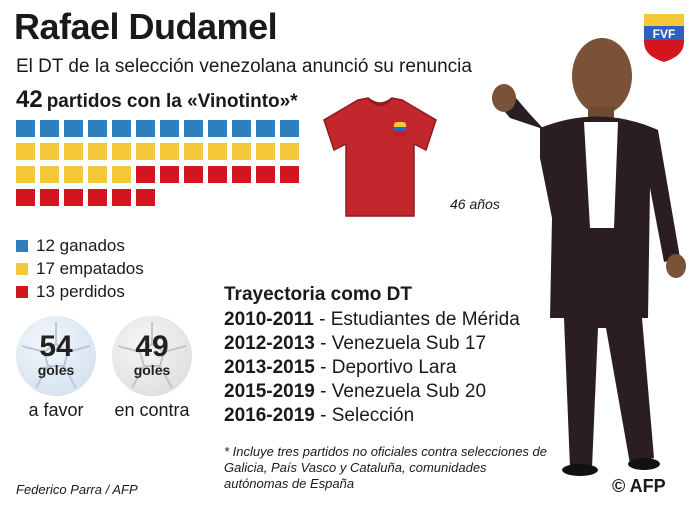 The image size is (700, 512). What do you see at coordinates (318, 294) in the screenshot?
I see `career-title: Trayectoria como DT` at bounding box center [318, 294].